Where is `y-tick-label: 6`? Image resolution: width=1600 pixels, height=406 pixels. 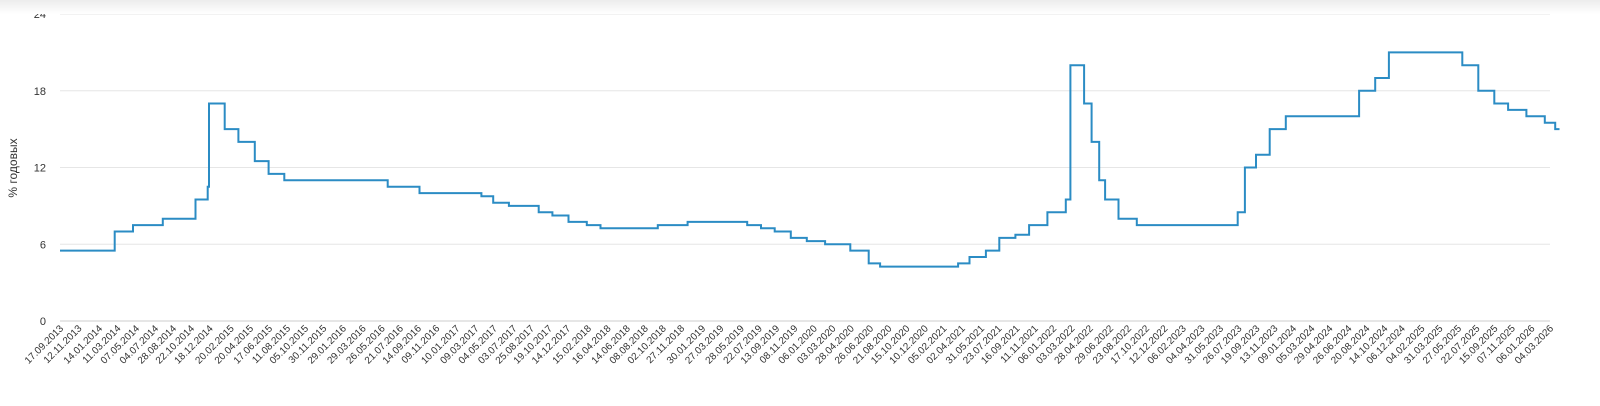 y-tick-label: 6 is located at coordinates (43, 245).